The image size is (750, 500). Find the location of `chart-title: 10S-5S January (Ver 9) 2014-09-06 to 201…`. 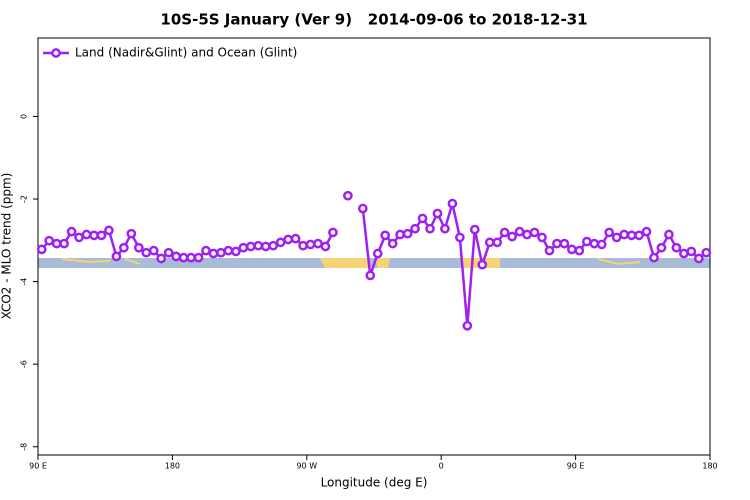

chart-title: 10S-5S January (Ver 9) 2014-09-06 to 201… is located at coordinates (373, 20).